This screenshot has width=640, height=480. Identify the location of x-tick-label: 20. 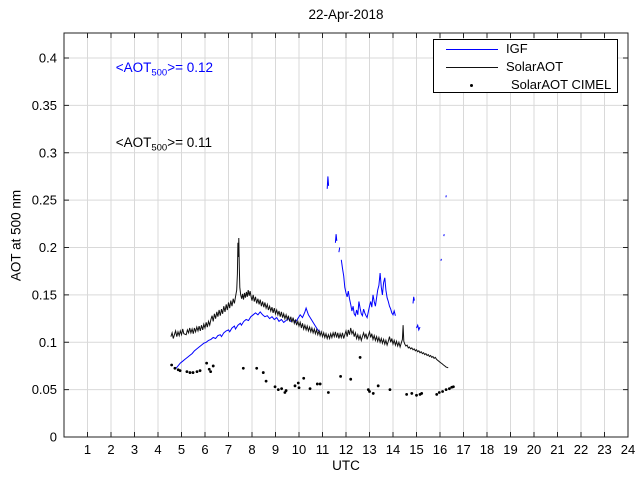
(534, 449).